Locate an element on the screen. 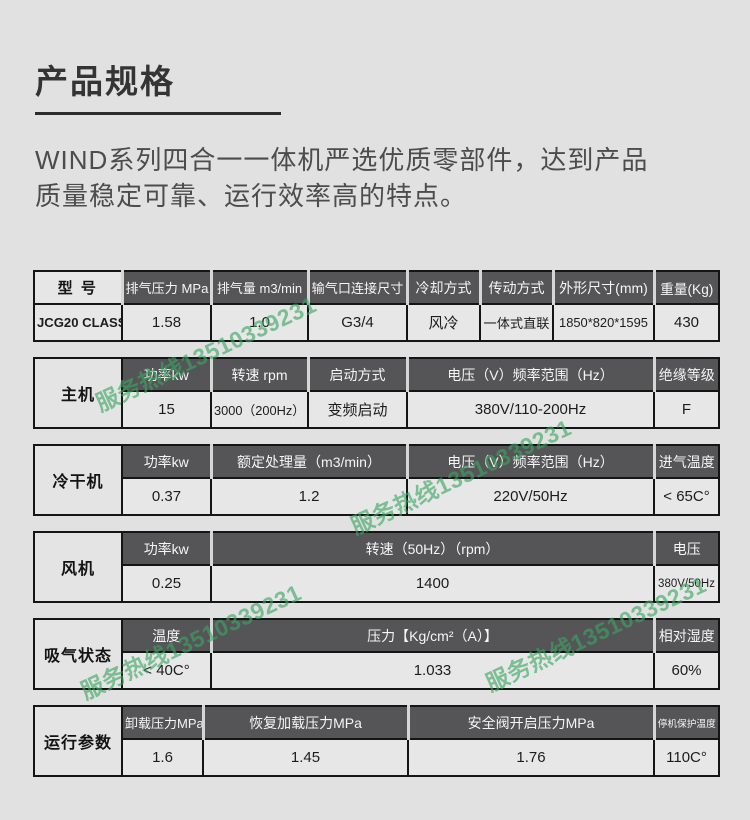  row-group-label: 运行参数 is located at coordinates (78, 741).